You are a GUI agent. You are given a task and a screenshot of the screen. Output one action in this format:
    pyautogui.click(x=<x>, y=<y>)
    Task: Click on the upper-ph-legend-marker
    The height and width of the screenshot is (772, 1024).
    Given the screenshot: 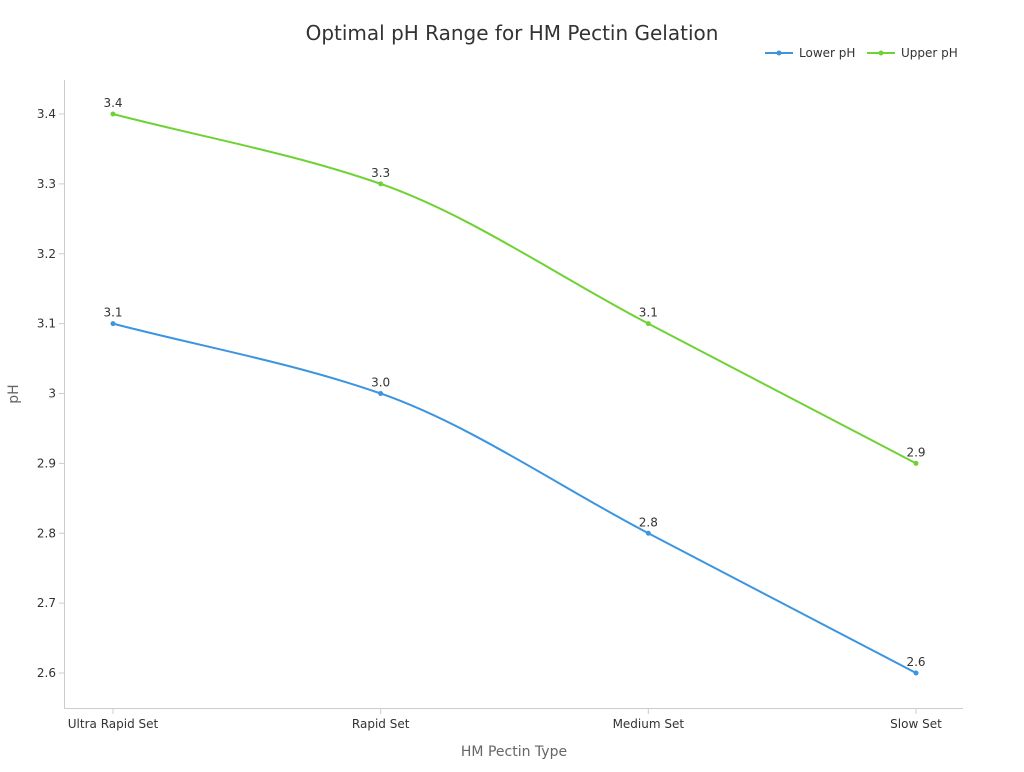 What is the action you would take?
    pyautogui.click(x=881, y=53)
    